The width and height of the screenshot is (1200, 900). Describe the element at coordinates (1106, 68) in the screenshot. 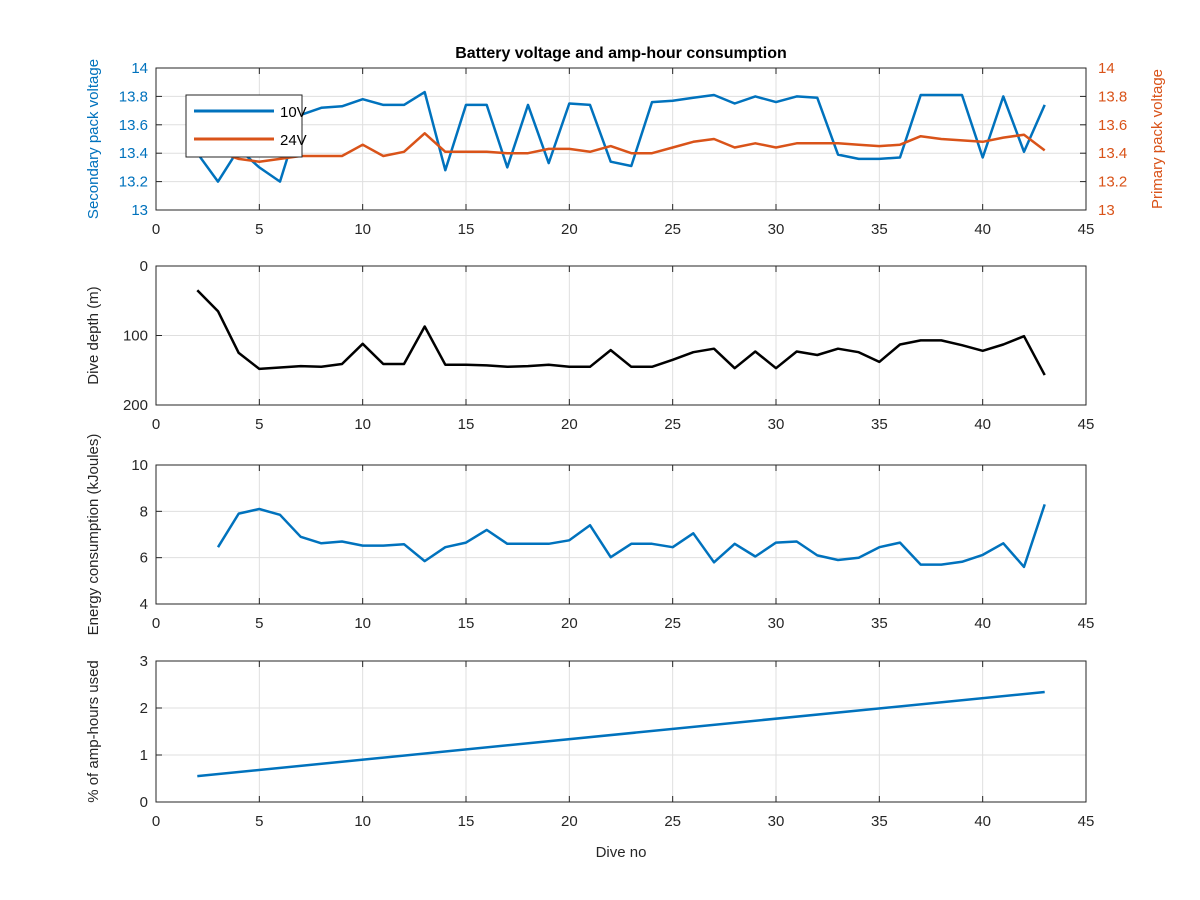

I see `right-y-tick-label: 14` at that location.